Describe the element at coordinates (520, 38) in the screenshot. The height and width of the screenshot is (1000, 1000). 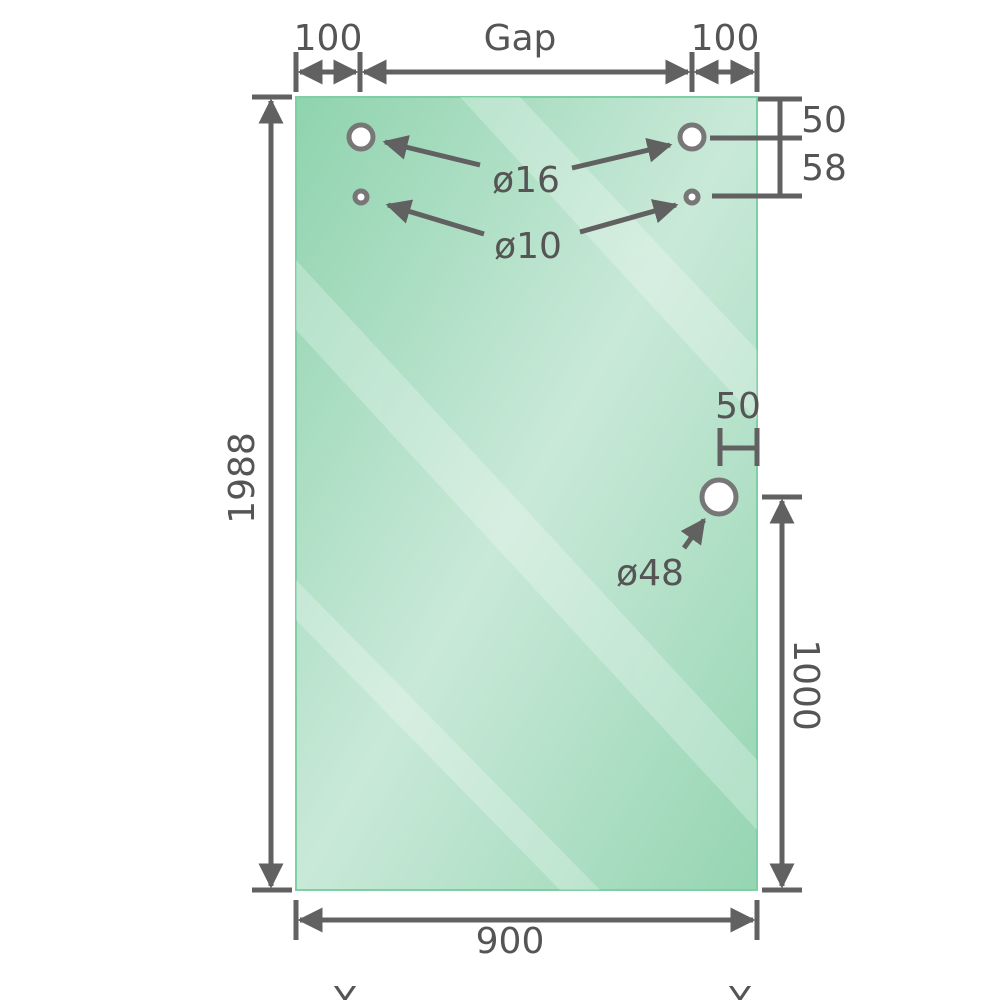
I see `gap-label: Gap` at that location.